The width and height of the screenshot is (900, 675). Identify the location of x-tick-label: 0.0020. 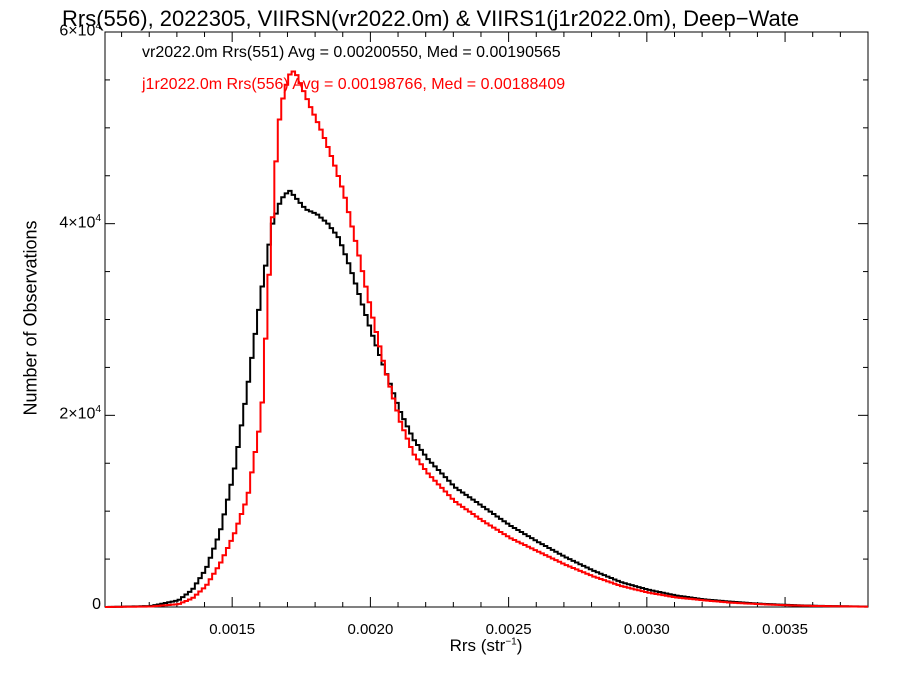
(370, 629).